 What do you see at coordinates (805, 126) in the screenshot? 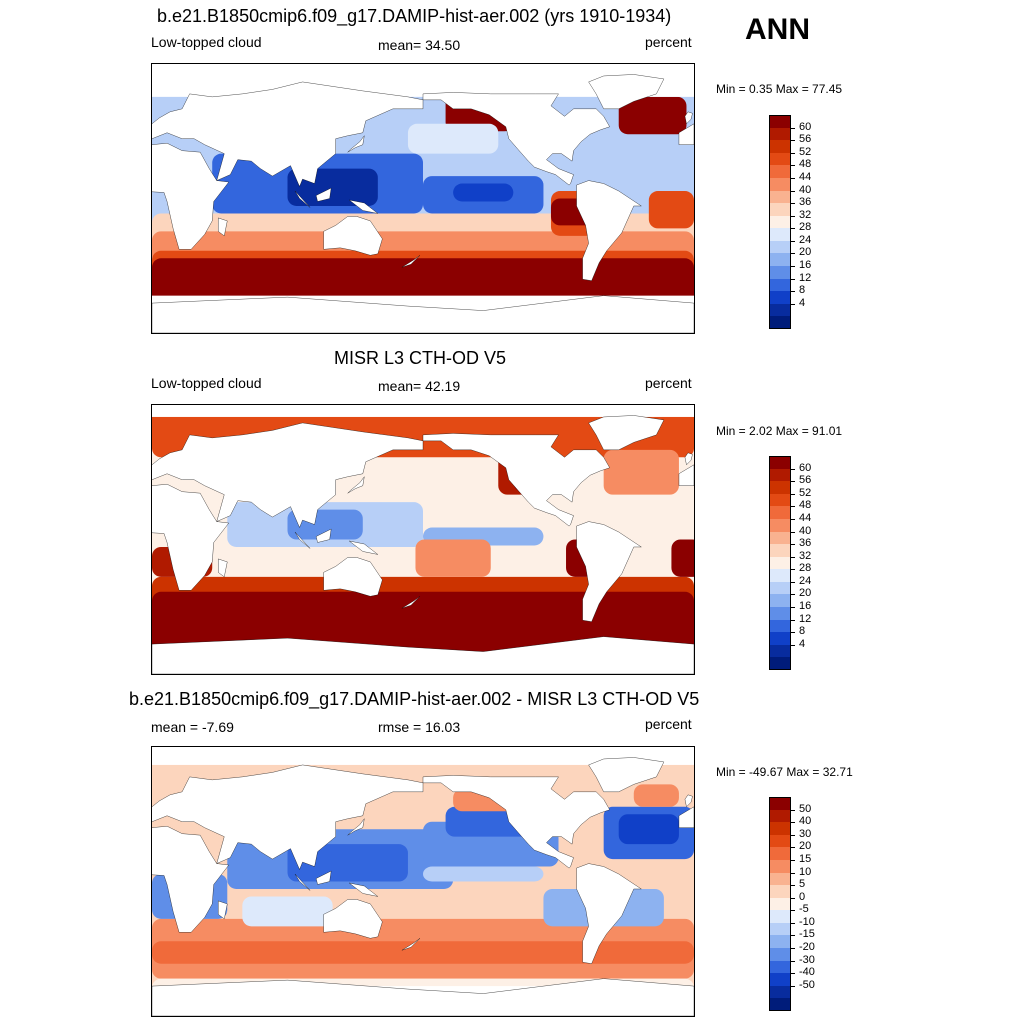
I see `colorbar-label: 60` at bounding box center [805, 126].